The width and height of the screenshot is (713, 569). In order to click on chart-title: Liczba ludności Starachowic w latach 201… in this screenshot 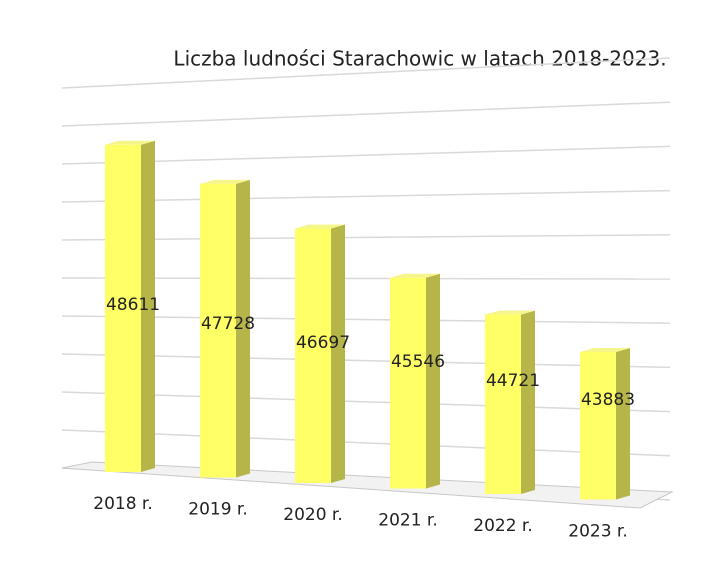, I will do `click(419, 59)`.